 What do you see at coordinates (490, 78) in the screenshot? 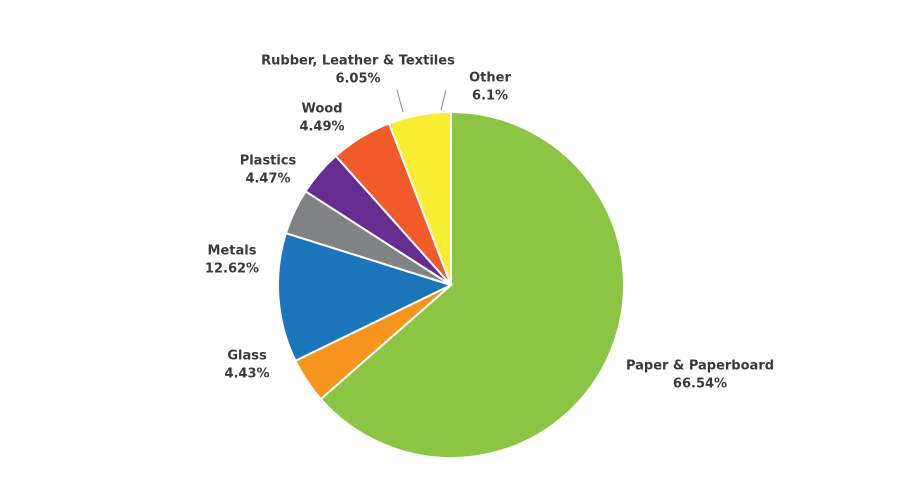
I see `slice-label: Other` at bounding box center [490, 78].